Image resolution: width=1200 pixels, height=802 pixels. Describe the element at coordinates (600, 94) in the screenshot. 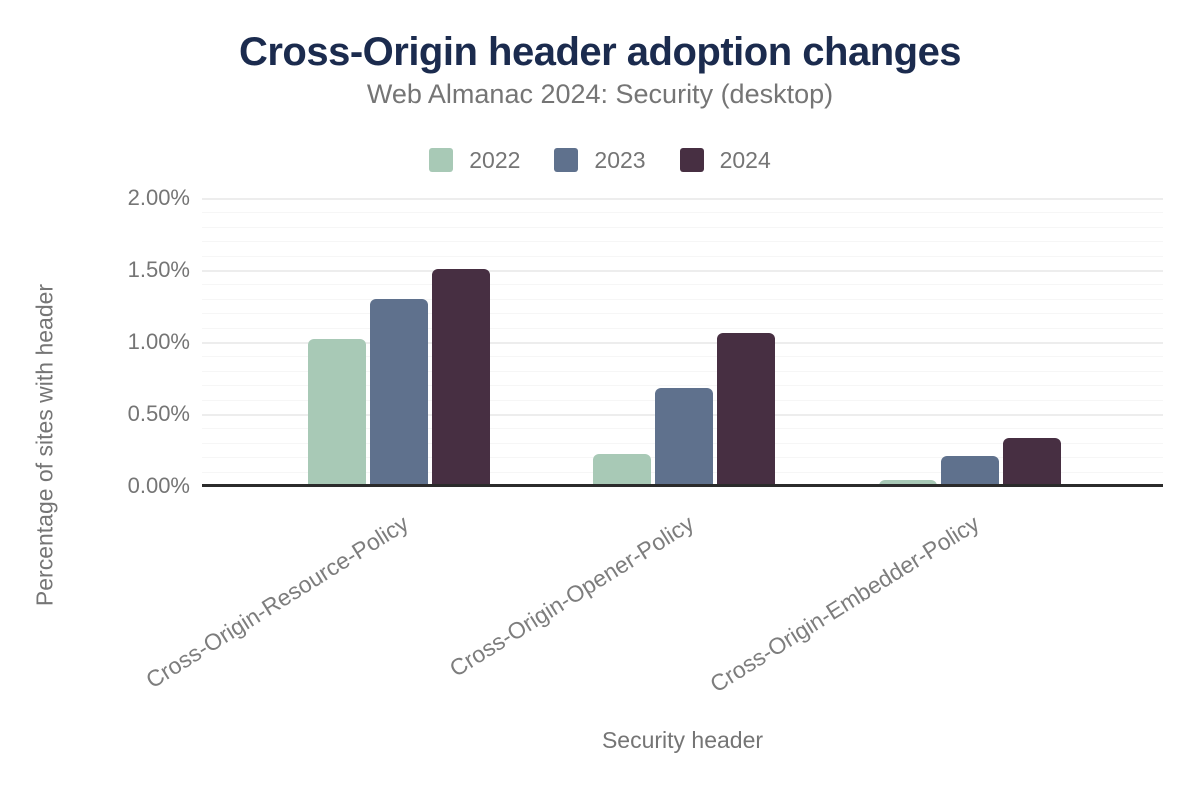

I see `chart-subtitle: Web Almanac 2024: Security (desktop)` at that location.